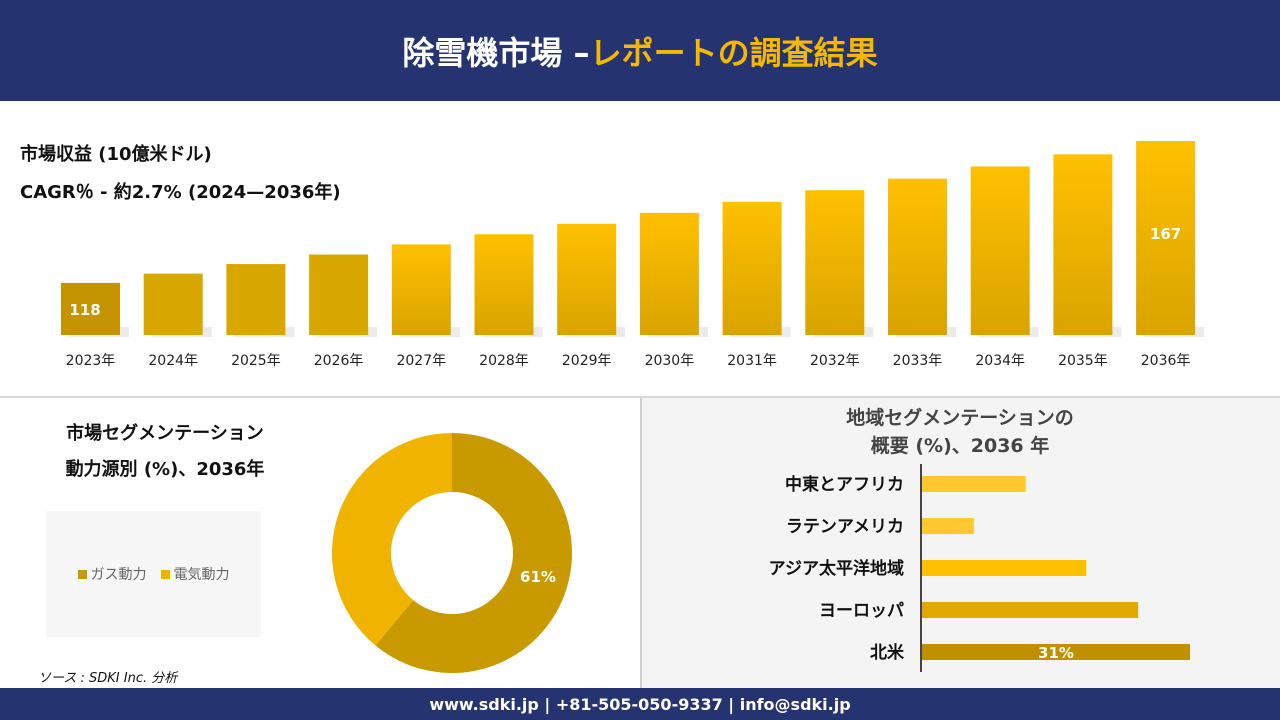  What do you see at coordinates (918, 361) in the screenshot?
I see `x-tick-label: 2033年` at bounding box center [918, 361].